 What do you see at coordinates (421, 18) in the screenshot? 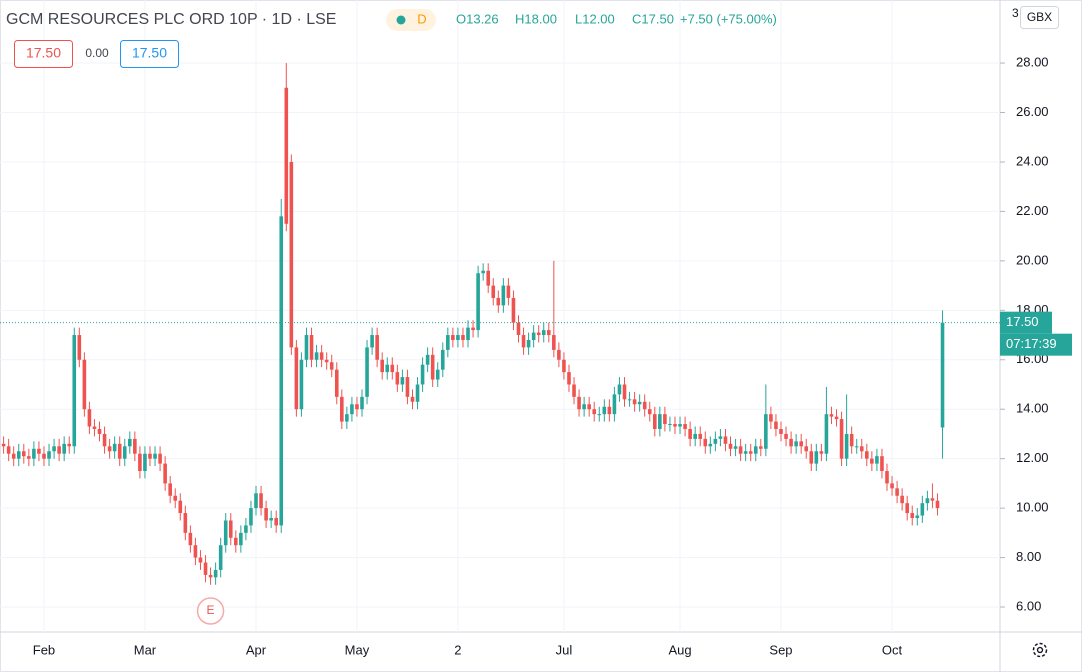
I see `badge: D` at bounding box center [421, 18].